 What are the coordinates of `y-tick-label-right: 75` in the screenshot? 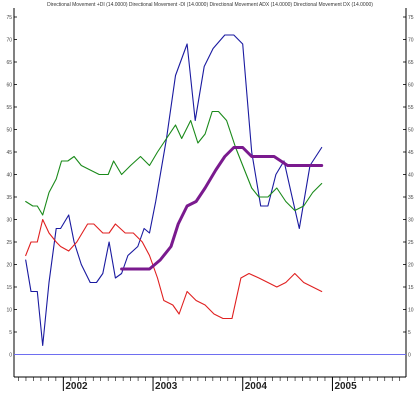 It's located at (411, 18).